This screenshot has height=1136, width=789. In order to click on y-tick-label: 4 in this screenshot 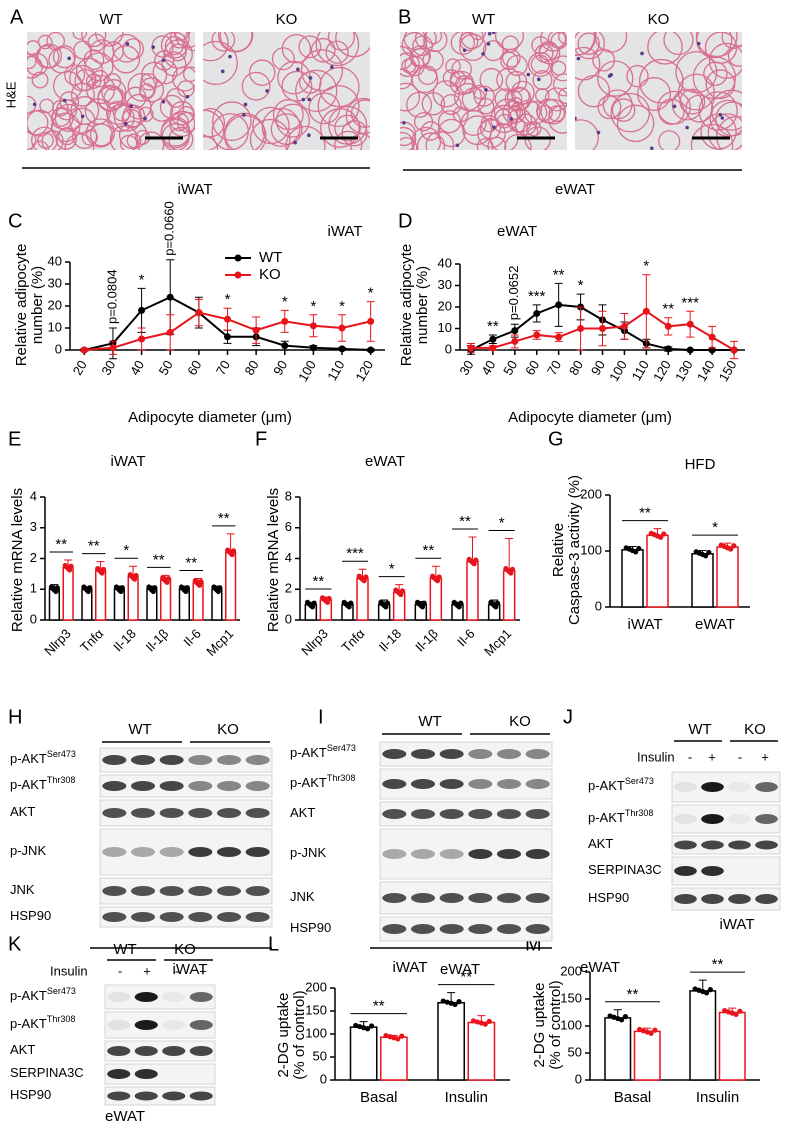, I will do `click(33, 495)`.